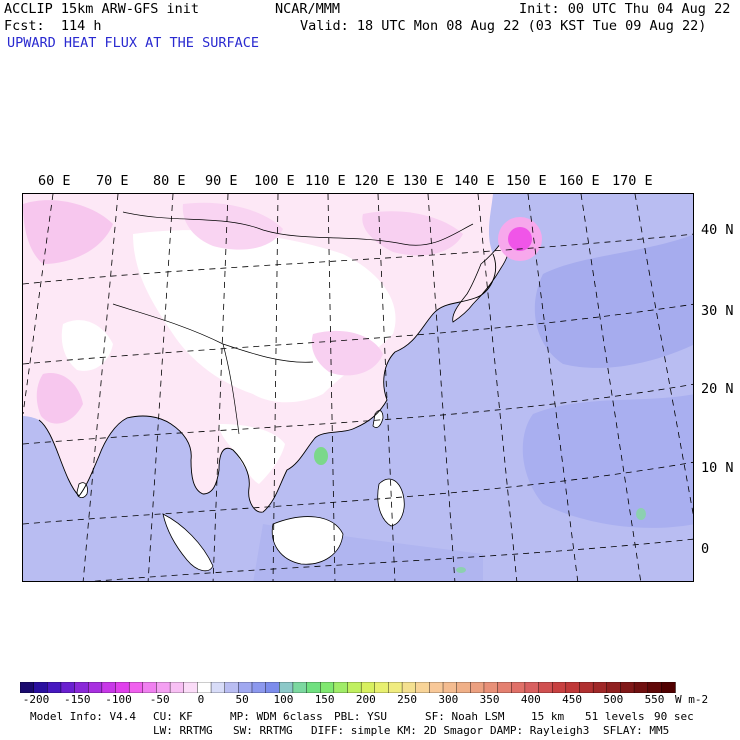 The width and height of the screenshot is (740, 740). Describe the element at coordinates (274, 181) in the screenshot. I see `lon-label-100e: 100 E` at that location.